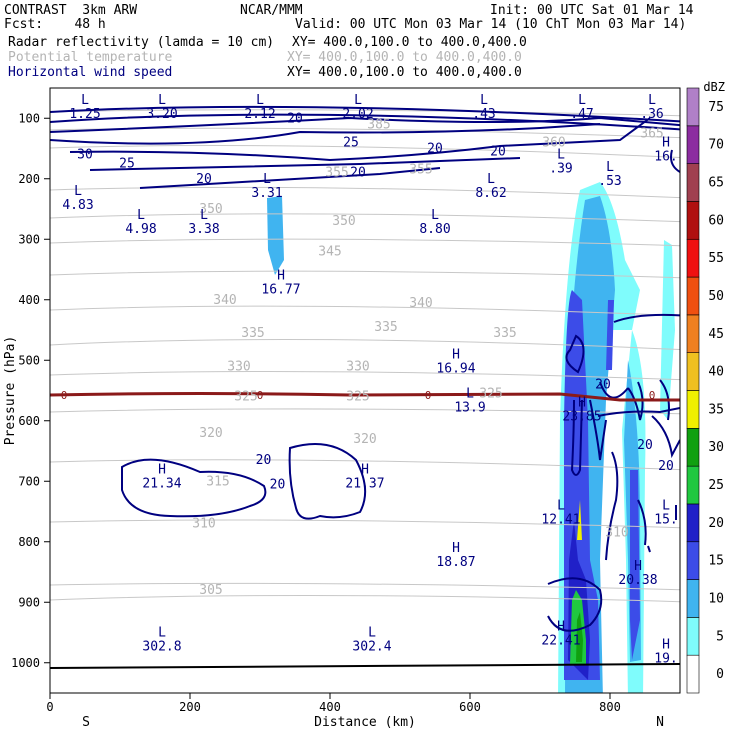 The height and width of the screenshot is (740, 740). I want to click on extremum: L3.31, so click(266, 186).